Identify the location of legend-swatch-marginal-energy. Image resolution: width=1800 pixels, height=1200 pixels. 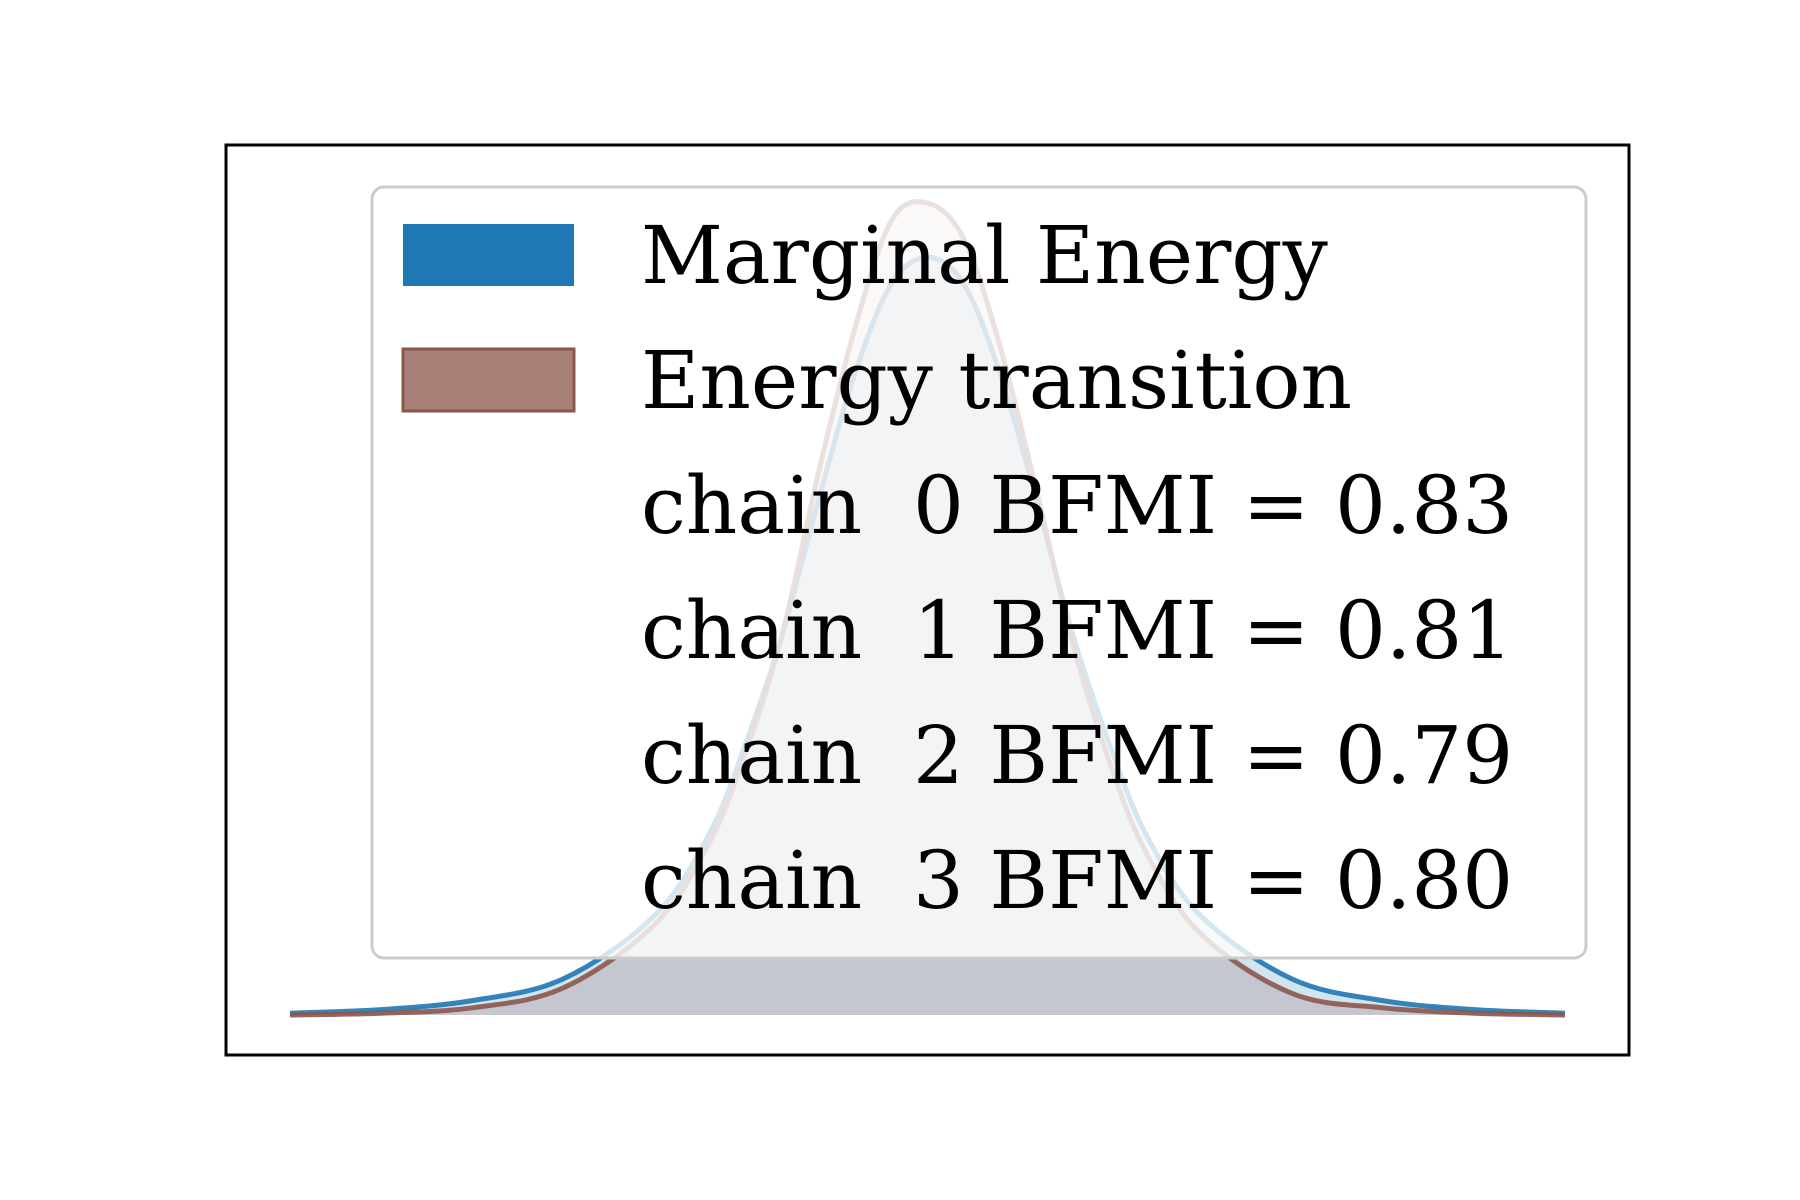
(488, 255).